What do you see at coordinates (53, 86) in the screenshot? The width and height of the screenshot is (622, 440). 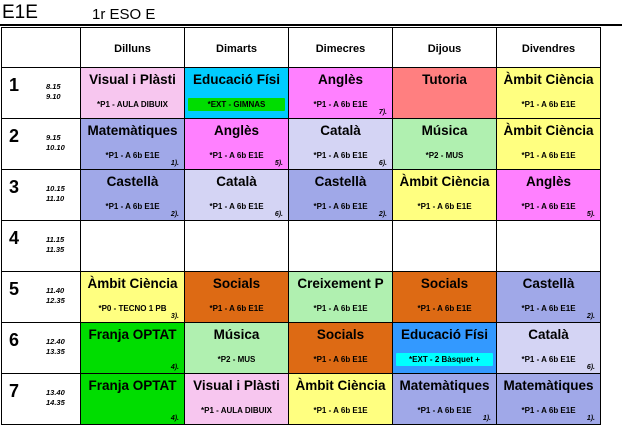 I see `period-start-time: 8.15` at bounding box center [53, 86].